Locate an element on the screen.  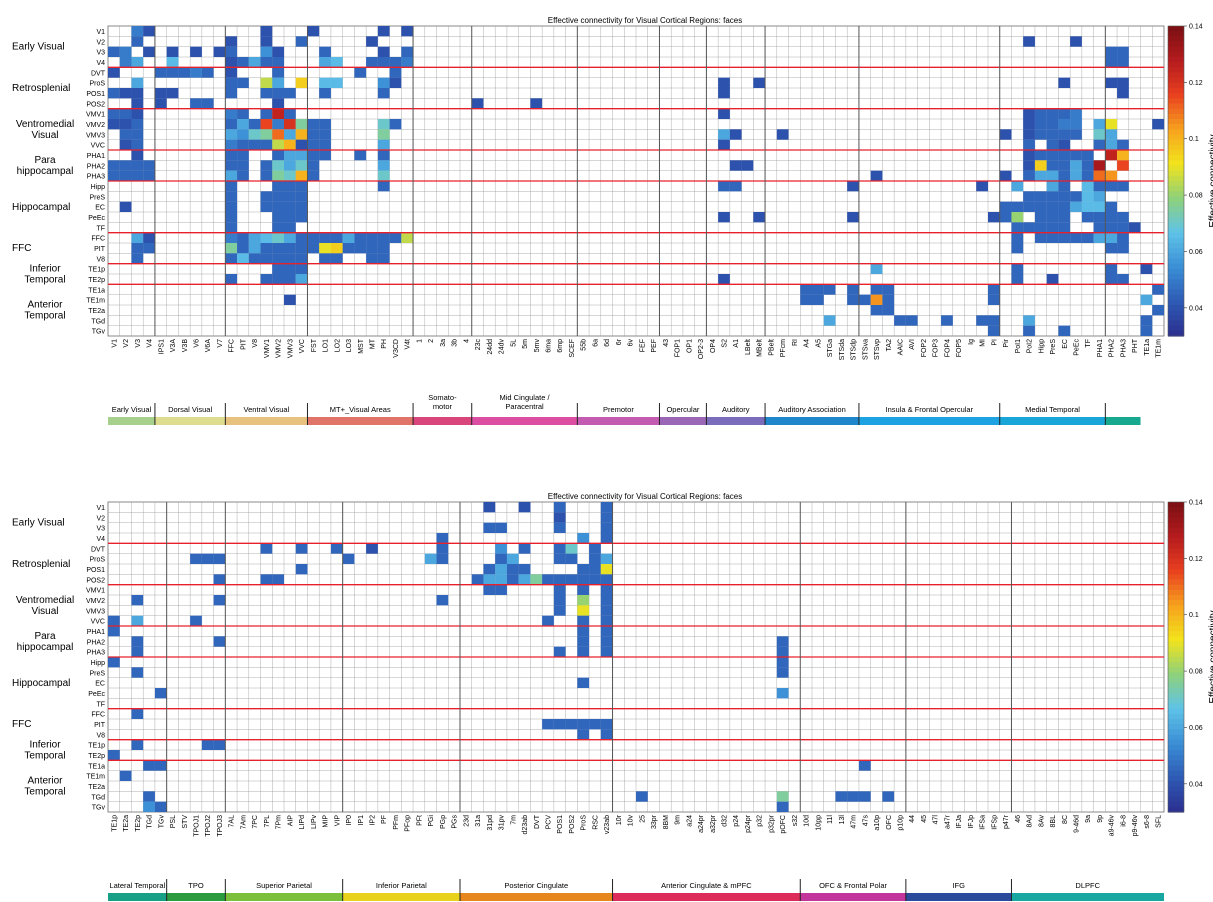
column-label: IP2 is located at coordinates (373, 820).